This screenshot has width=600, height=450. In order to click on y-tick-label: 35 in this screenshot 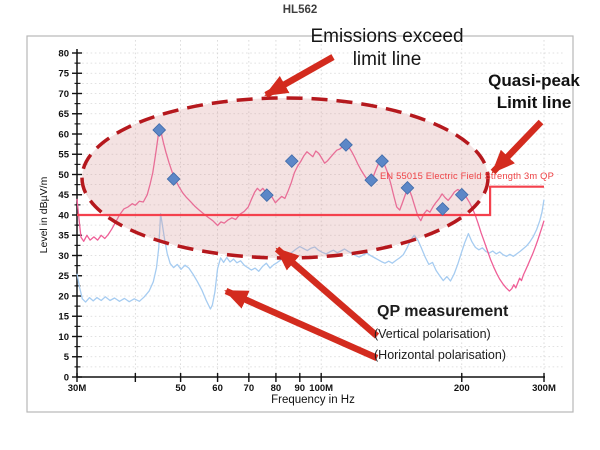, I will do `click(63, 236)`.